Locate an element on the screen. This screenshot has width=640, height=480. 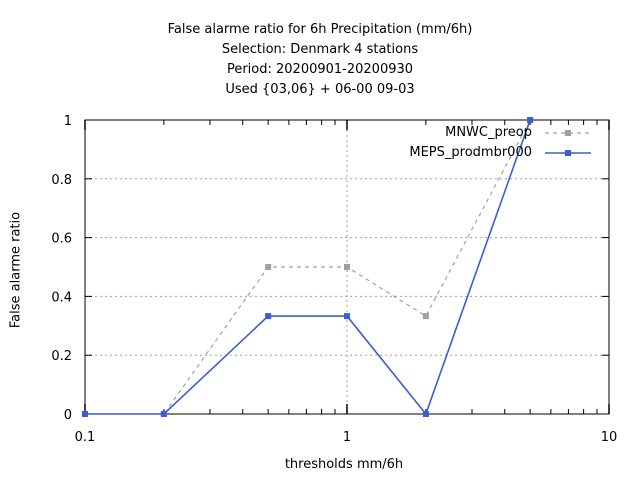
y-axis-label: False alarme ratio is located at coordinates (16, 270).